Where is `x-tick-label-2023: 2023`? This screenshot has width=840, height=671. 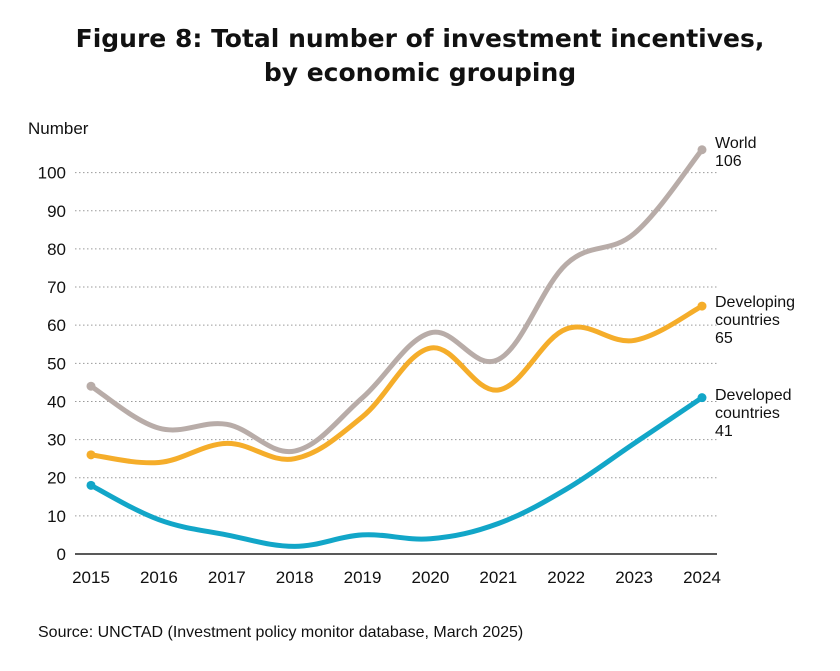 x-tick-label-2023: 2023 is located at coordinates (634, 577).